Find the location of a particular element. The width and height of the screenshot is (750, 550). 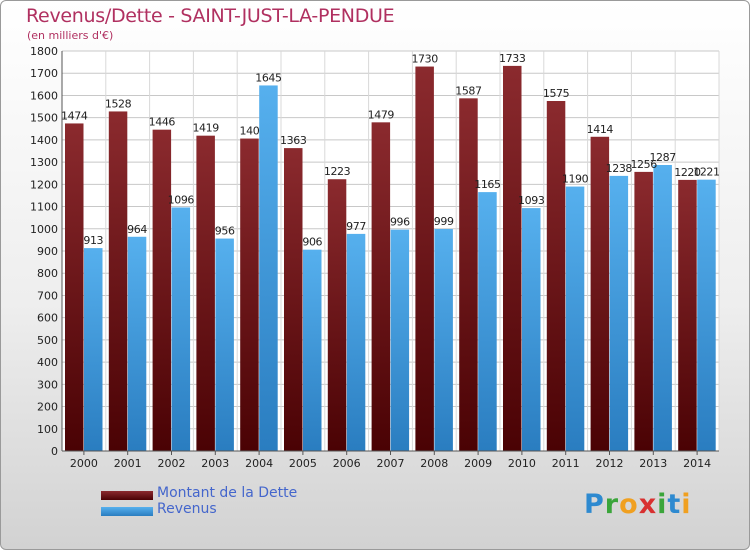

data-label-dette: 1733 is located at coordinates (512, 58).